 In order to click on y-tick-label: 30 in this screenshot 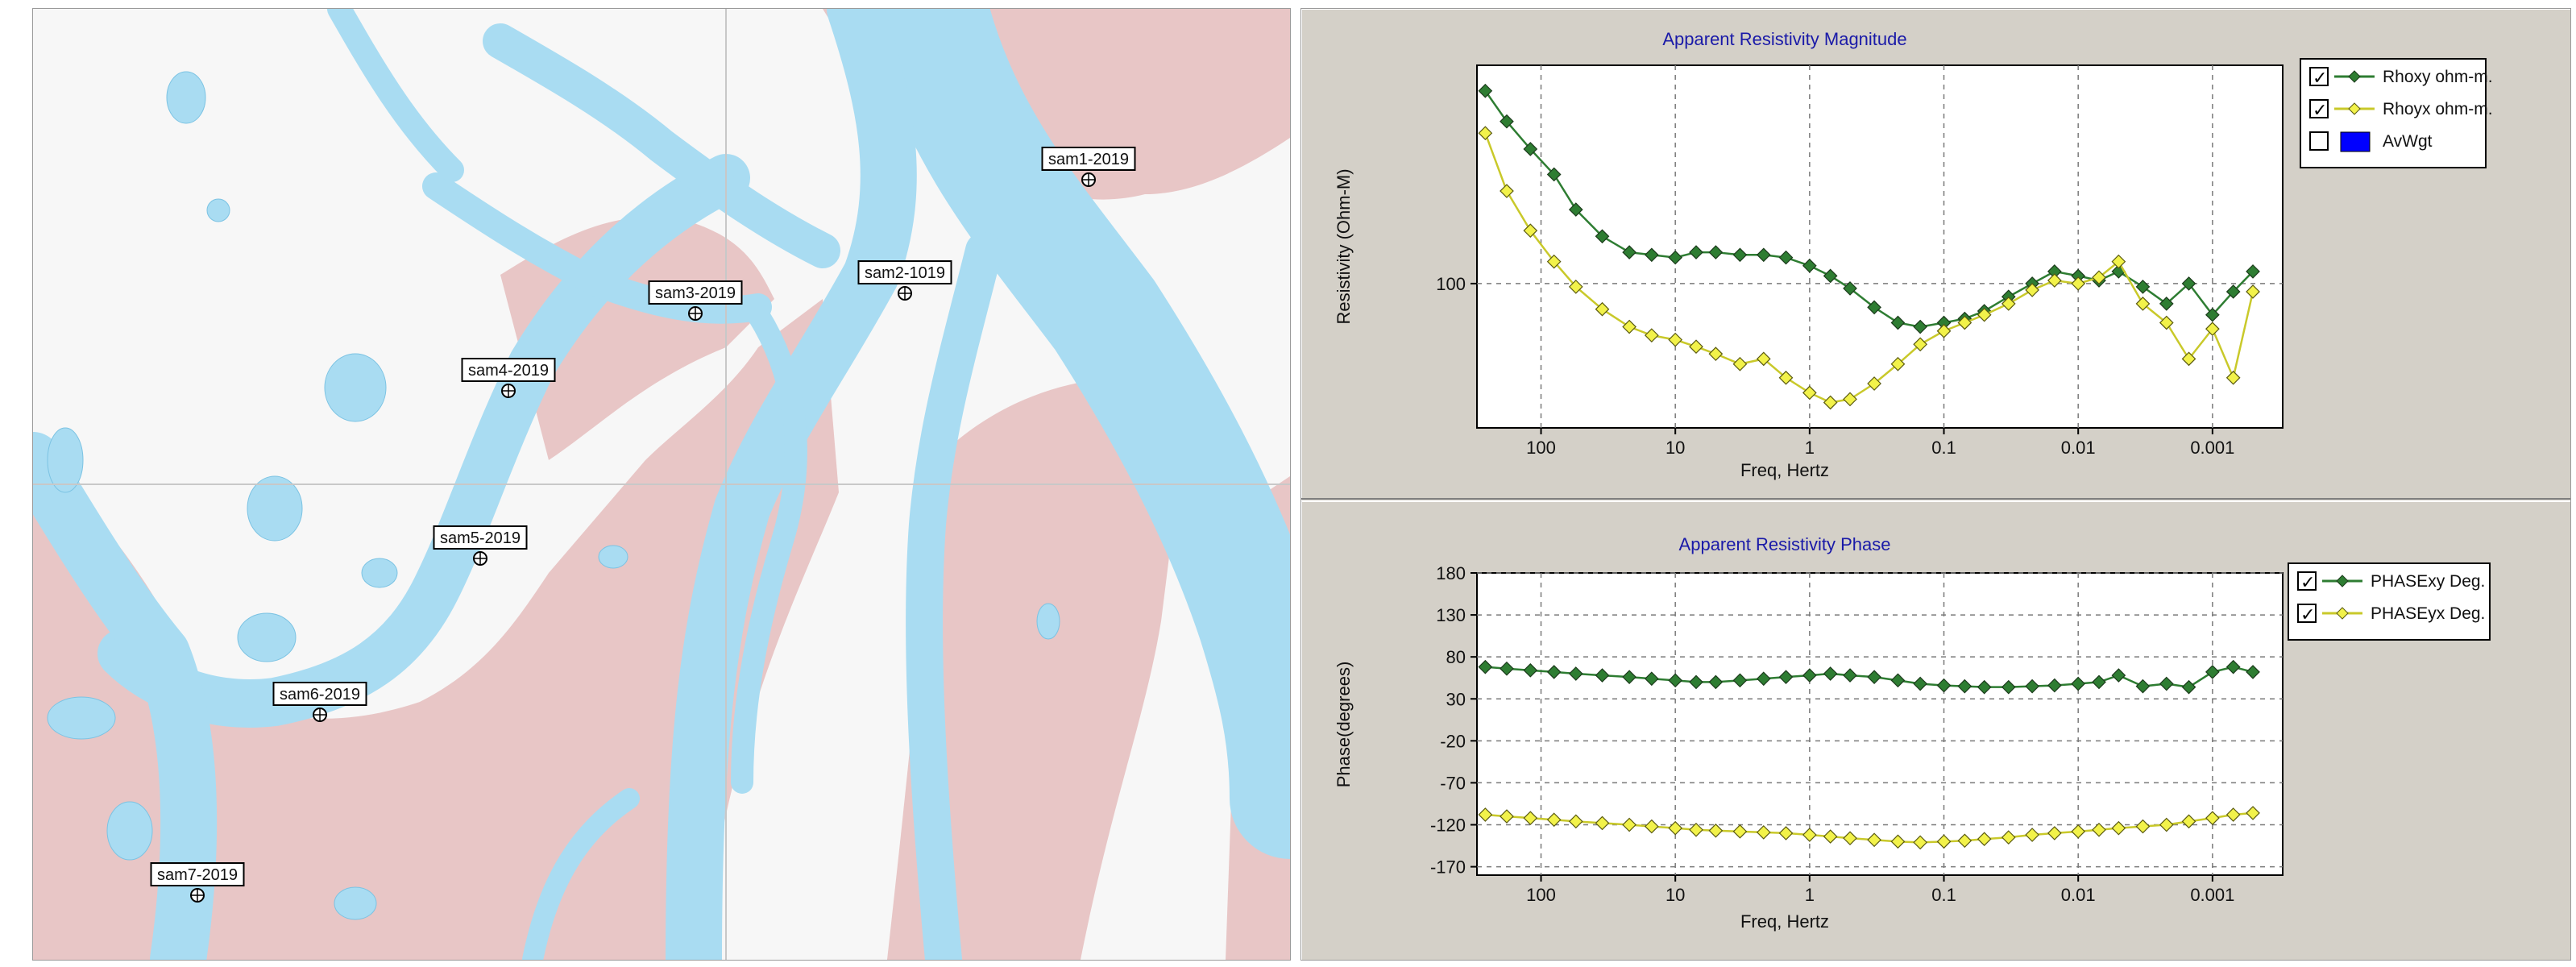, I will do `click(1456, 699)`.